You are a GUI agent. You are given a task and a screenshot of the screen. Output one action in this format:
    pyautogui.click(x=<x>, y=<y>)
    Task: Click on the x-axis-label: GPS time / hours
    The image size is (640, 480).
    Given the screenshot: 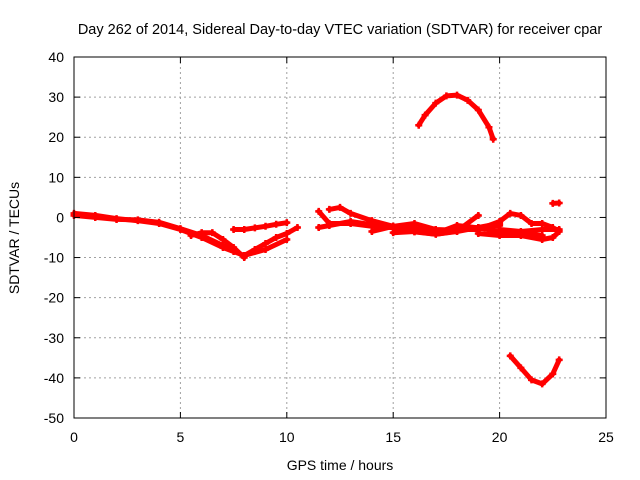 What is the action you would take?
    pyautogui.click(x=340, y=465)
    